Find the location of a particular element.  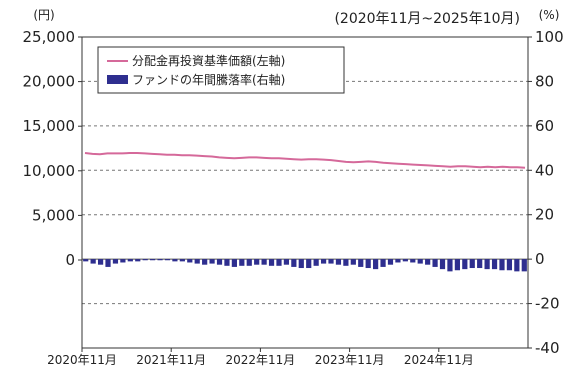

left-axis-ticks: 0 5,000 10,000 15,000 20,000 25,000 is located at coordinates (52, 148).